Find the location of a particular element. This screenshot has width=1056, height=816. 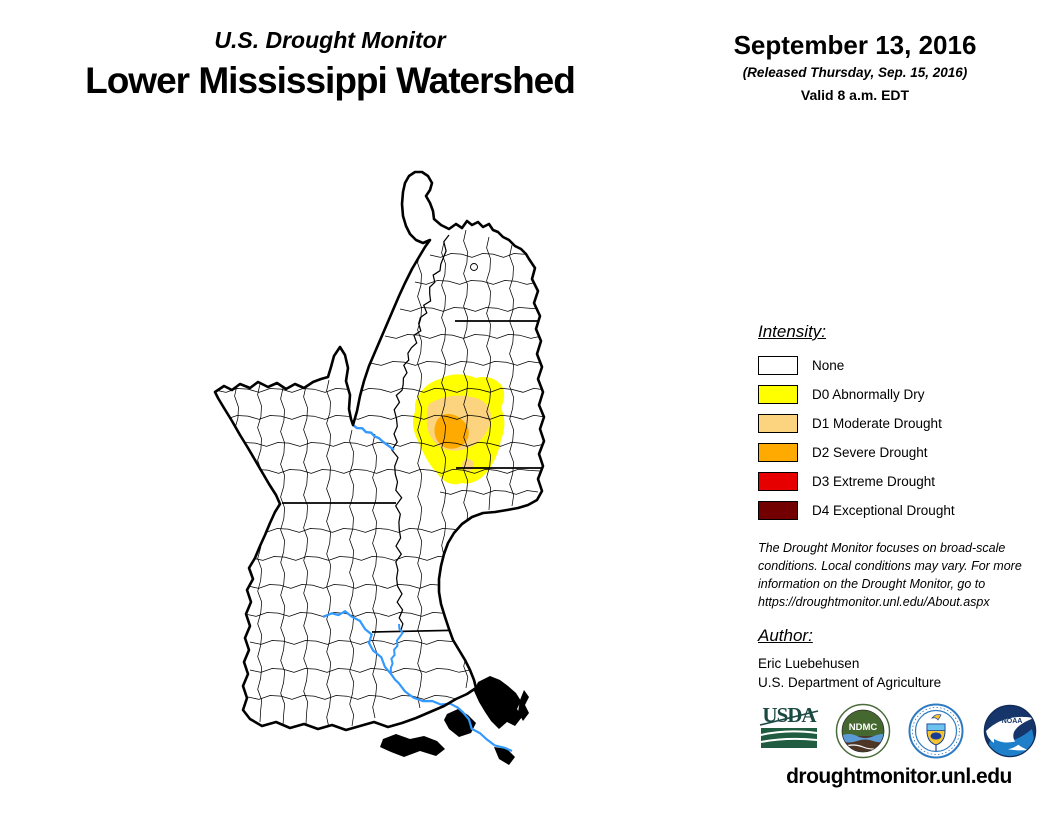

swatch-d4 is located at coordinates (778, 510).